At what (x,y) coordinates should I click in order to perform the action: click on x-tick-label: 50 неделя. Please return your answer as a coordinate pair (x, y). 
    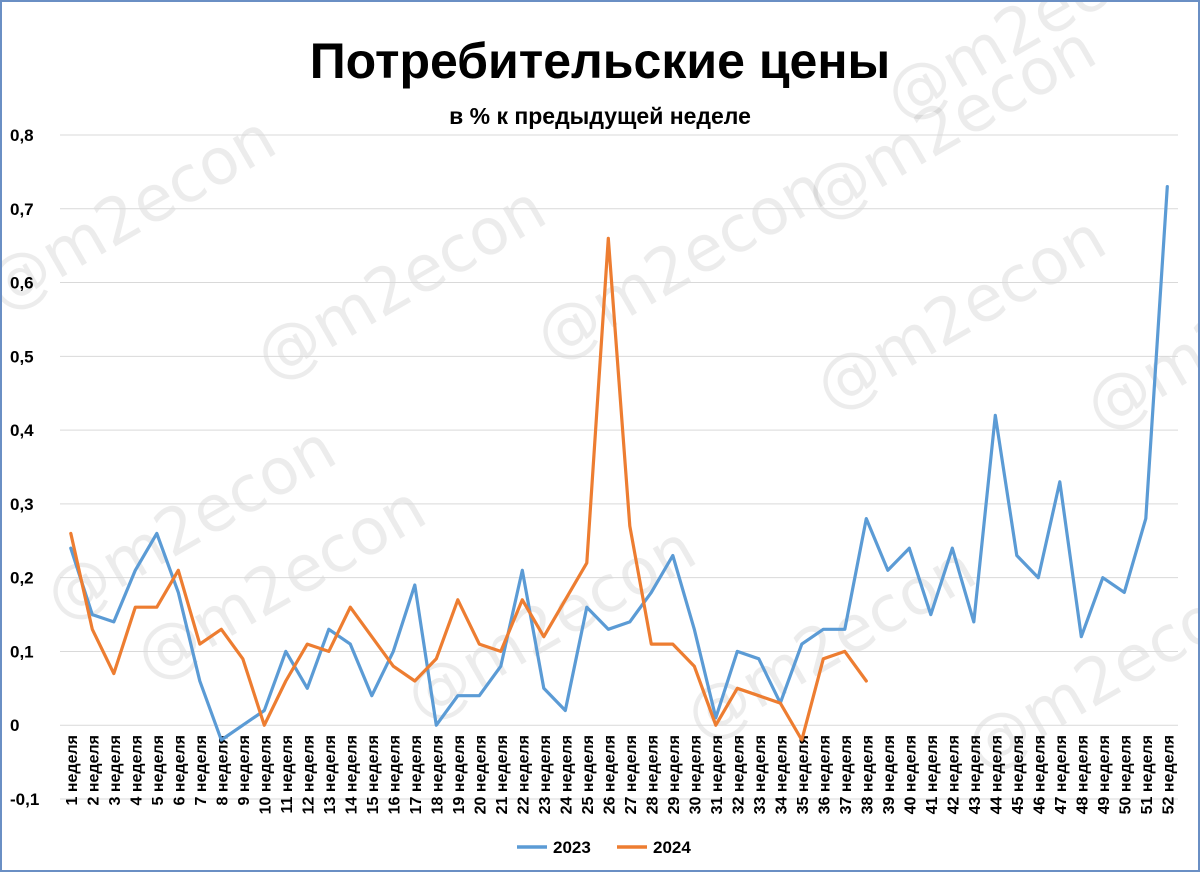
    Looking at the image, I should click on (1125, 774).